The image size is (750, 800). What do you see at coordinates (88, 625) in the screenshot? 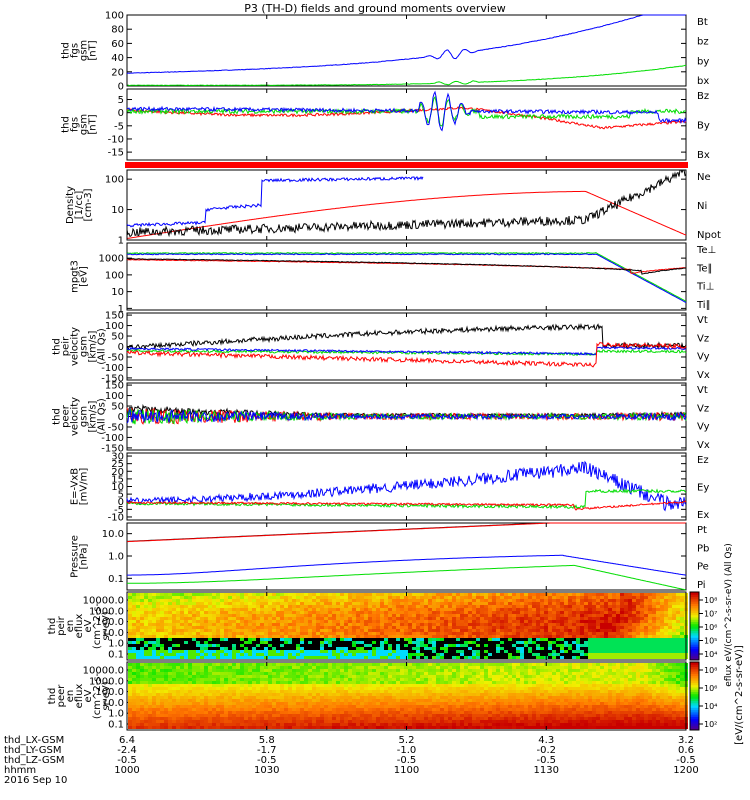
I see `y-axis-label: eV` at bounding box center [88, 625].